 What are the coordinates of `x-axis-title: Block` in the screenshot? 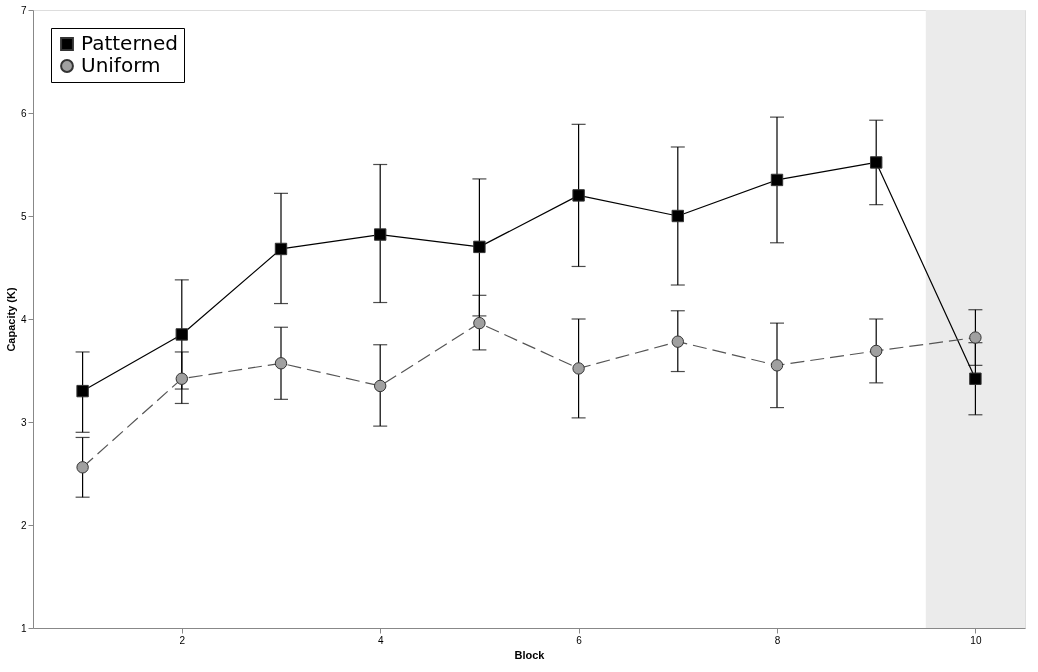 It's located at (530, 654).